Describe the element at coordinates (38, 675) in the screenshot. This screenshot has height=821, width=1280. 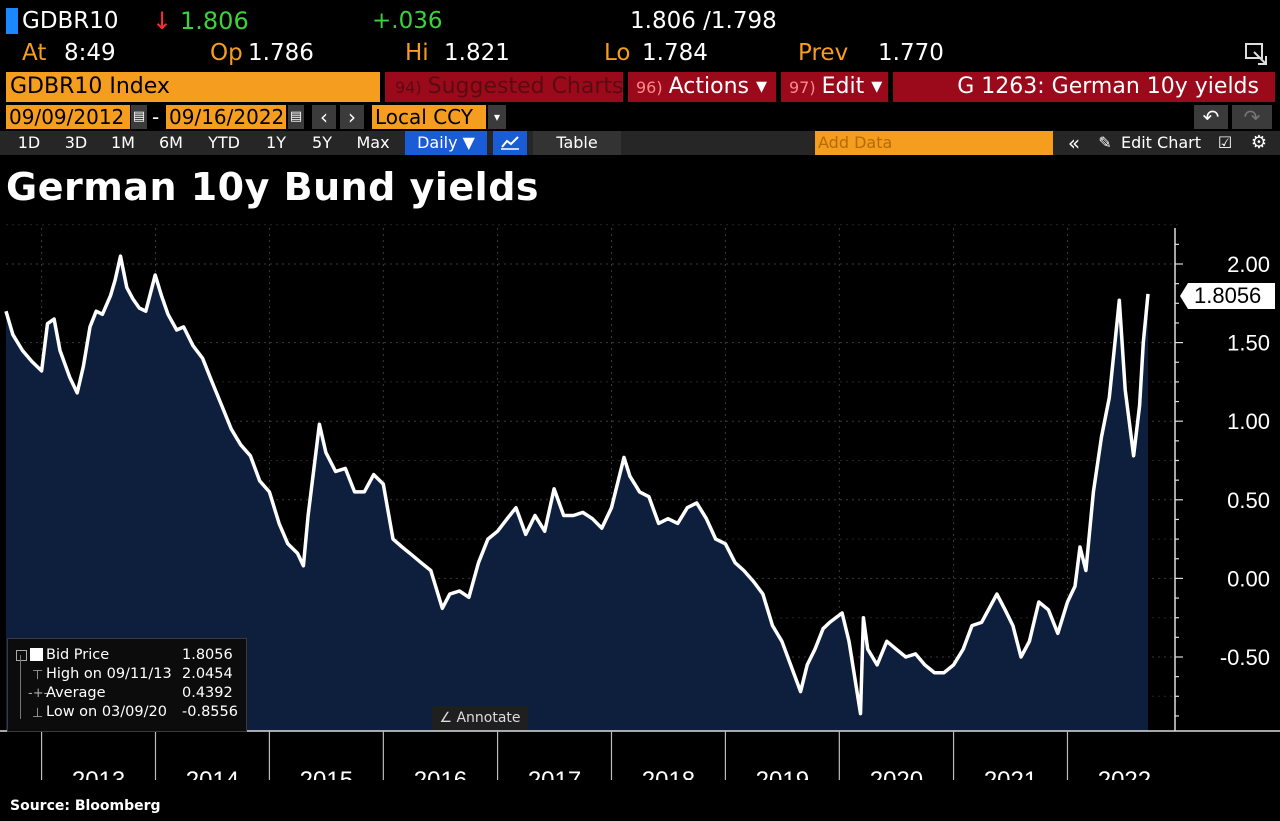
I see `high-marker-icon: ⊤` at that location.